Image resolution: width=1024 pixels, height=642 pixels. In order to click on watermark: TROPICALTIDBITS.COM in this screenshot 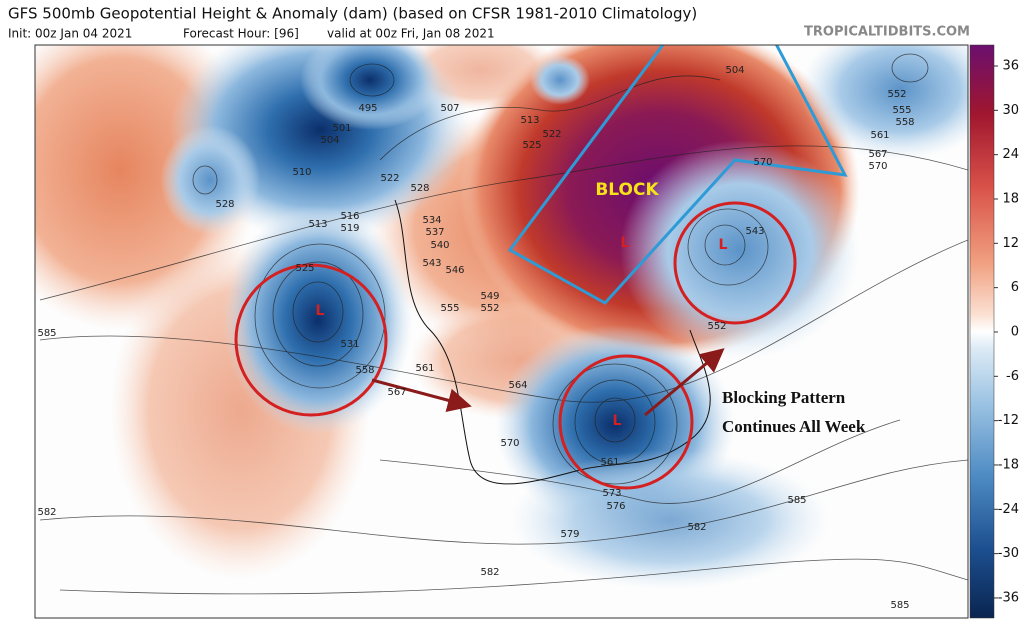, I will do `click(887, 32)`.